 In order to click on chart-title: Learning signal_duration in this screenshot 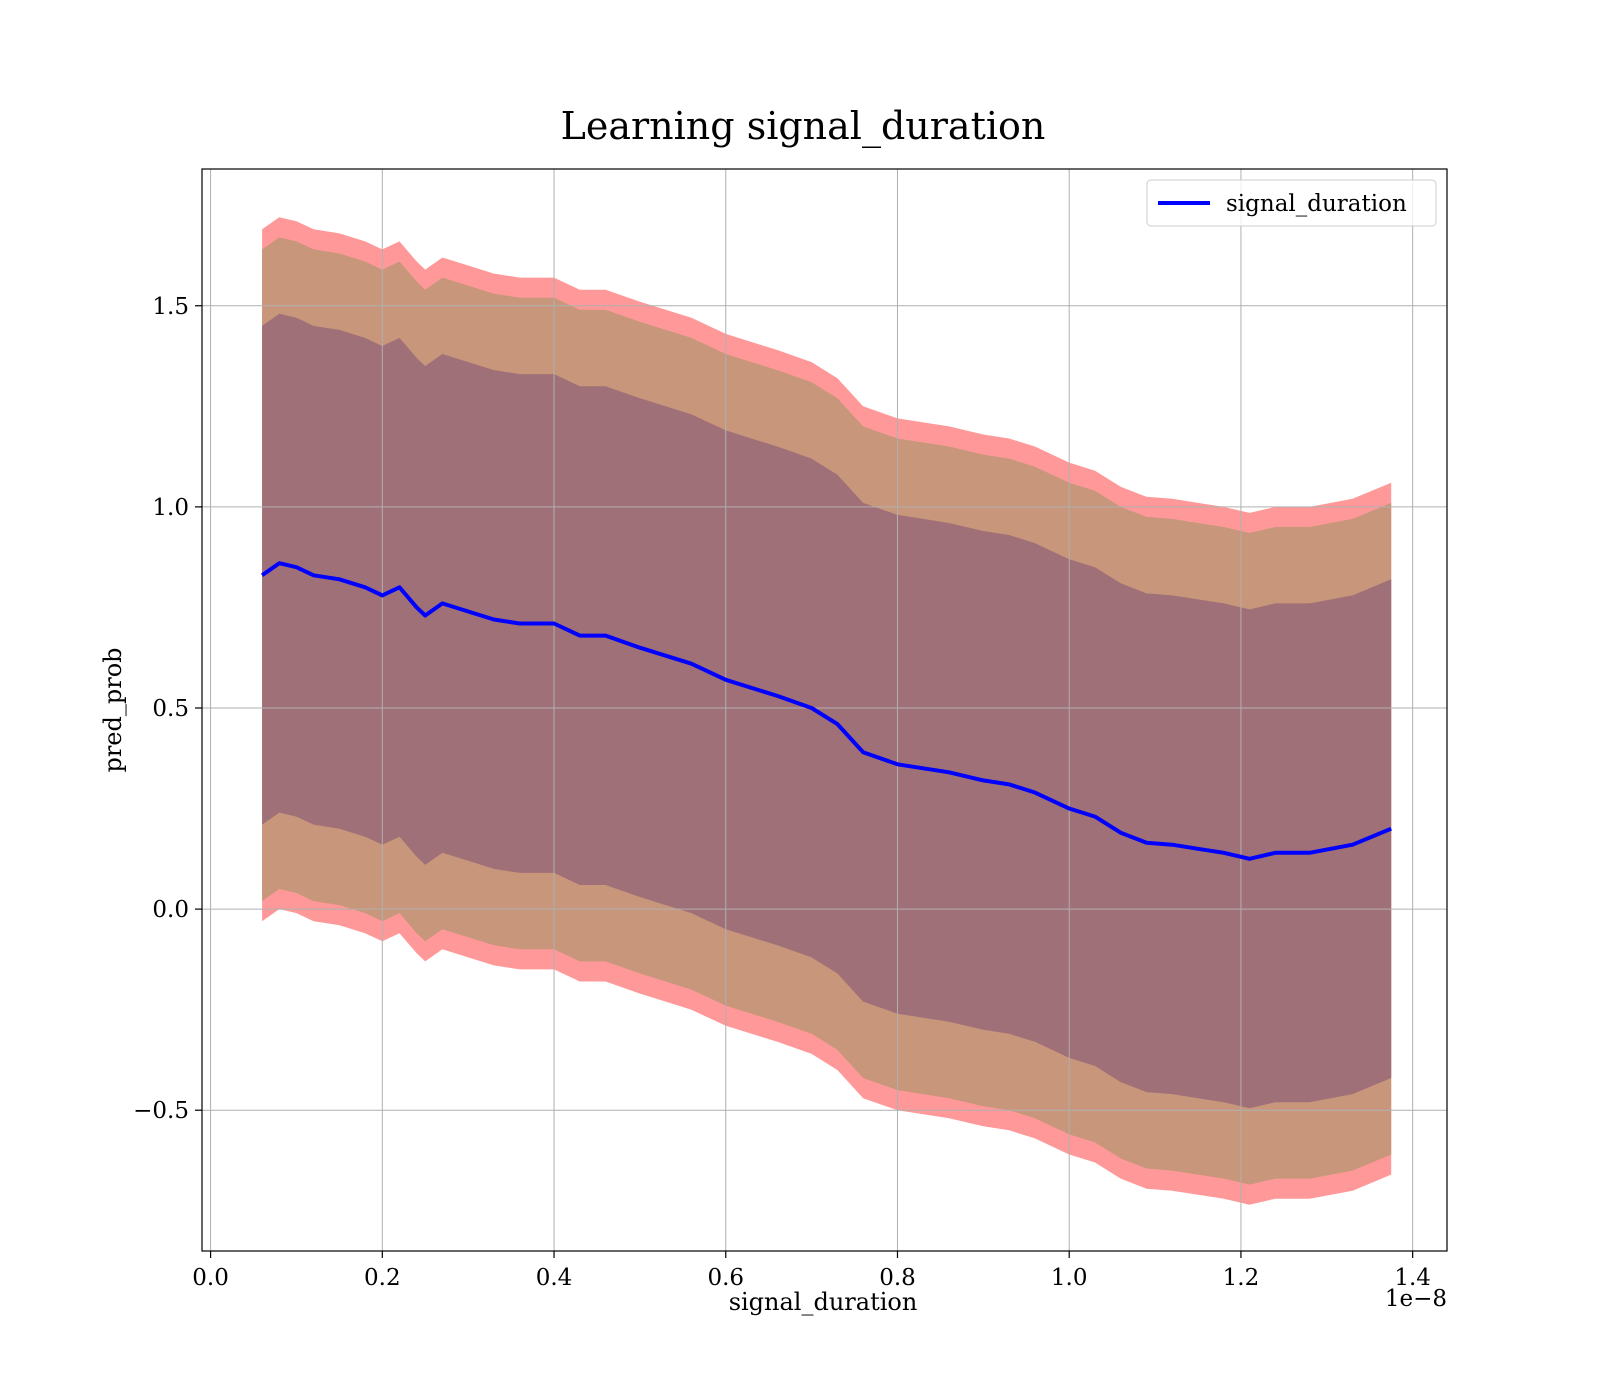, I will do `click(803, 126)`.